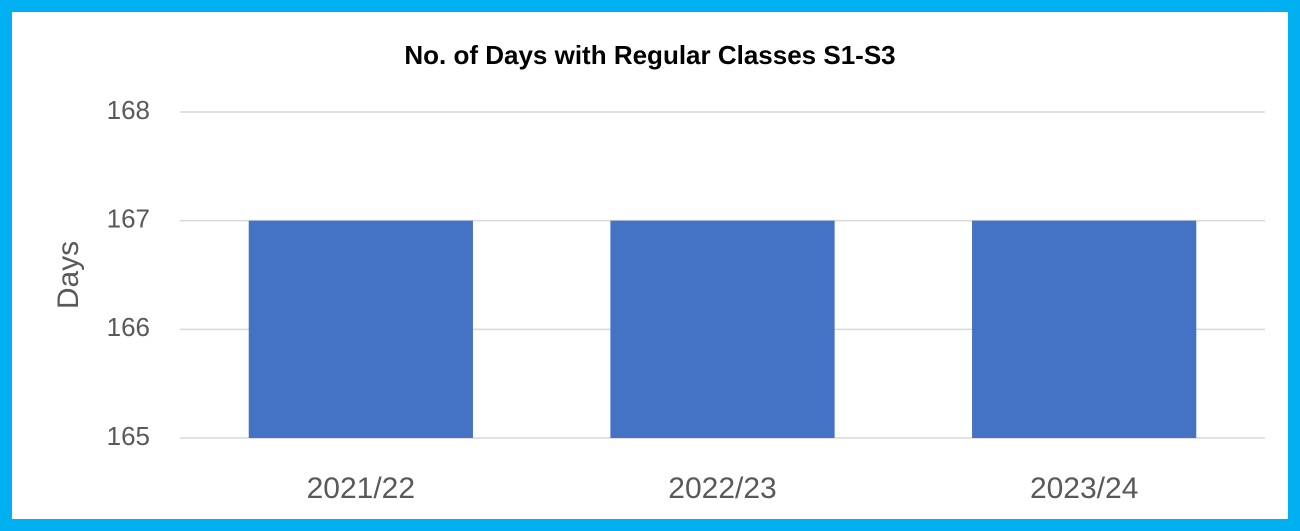 Image resolution: width=1300 pixels, height=531 pixels. I want to click on y-tick-label: 167, so click(128, 219).